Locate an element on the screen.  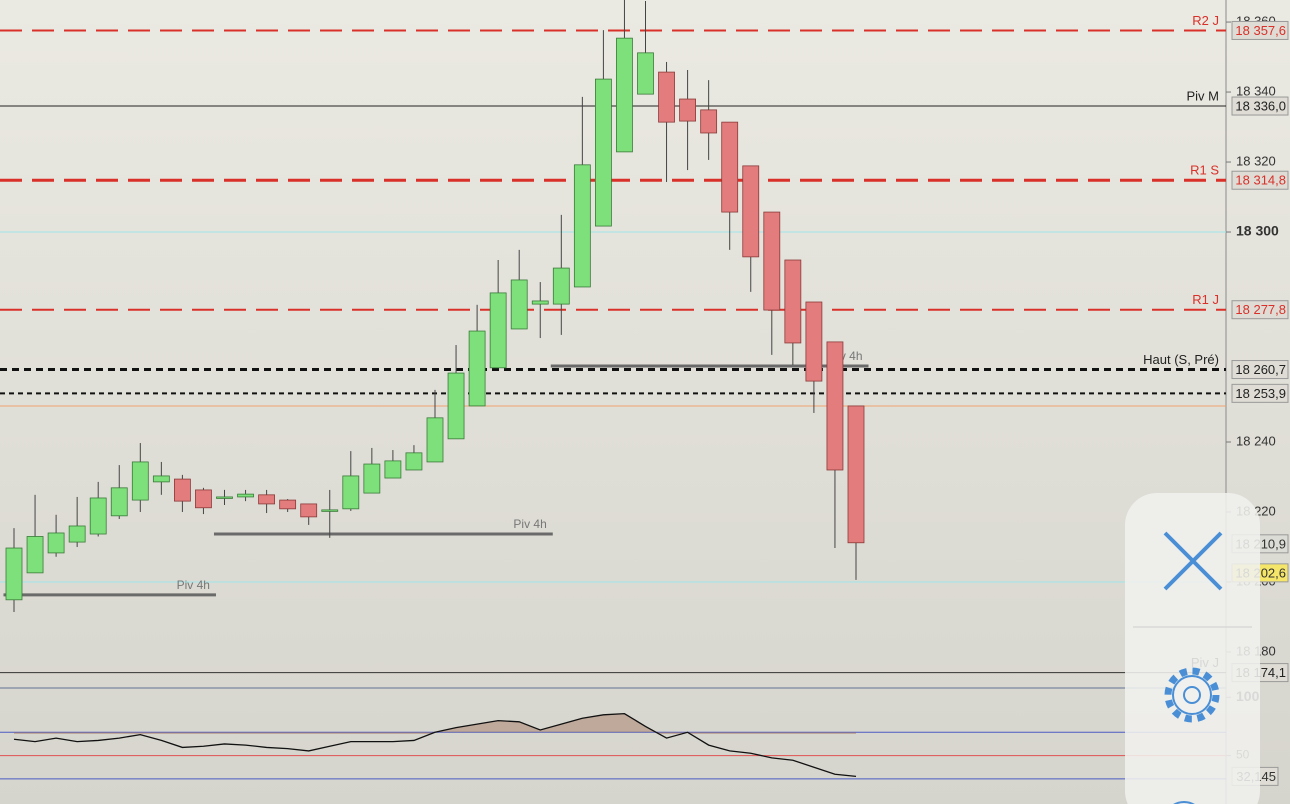
price-tag-label: 18 277,8 is located at coordinates (1260, 309).